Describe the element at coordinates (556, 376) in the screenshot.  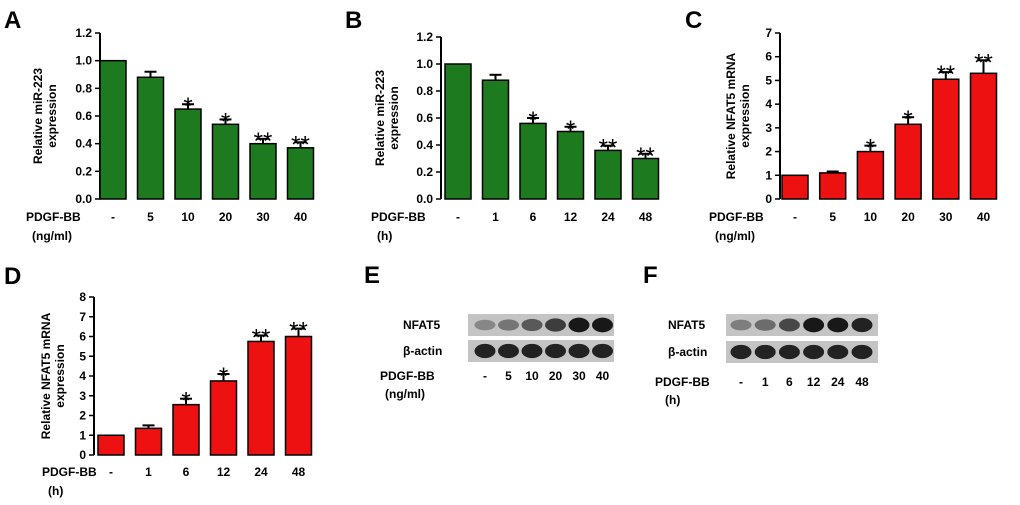
I see `lane-label: 20` at that location.